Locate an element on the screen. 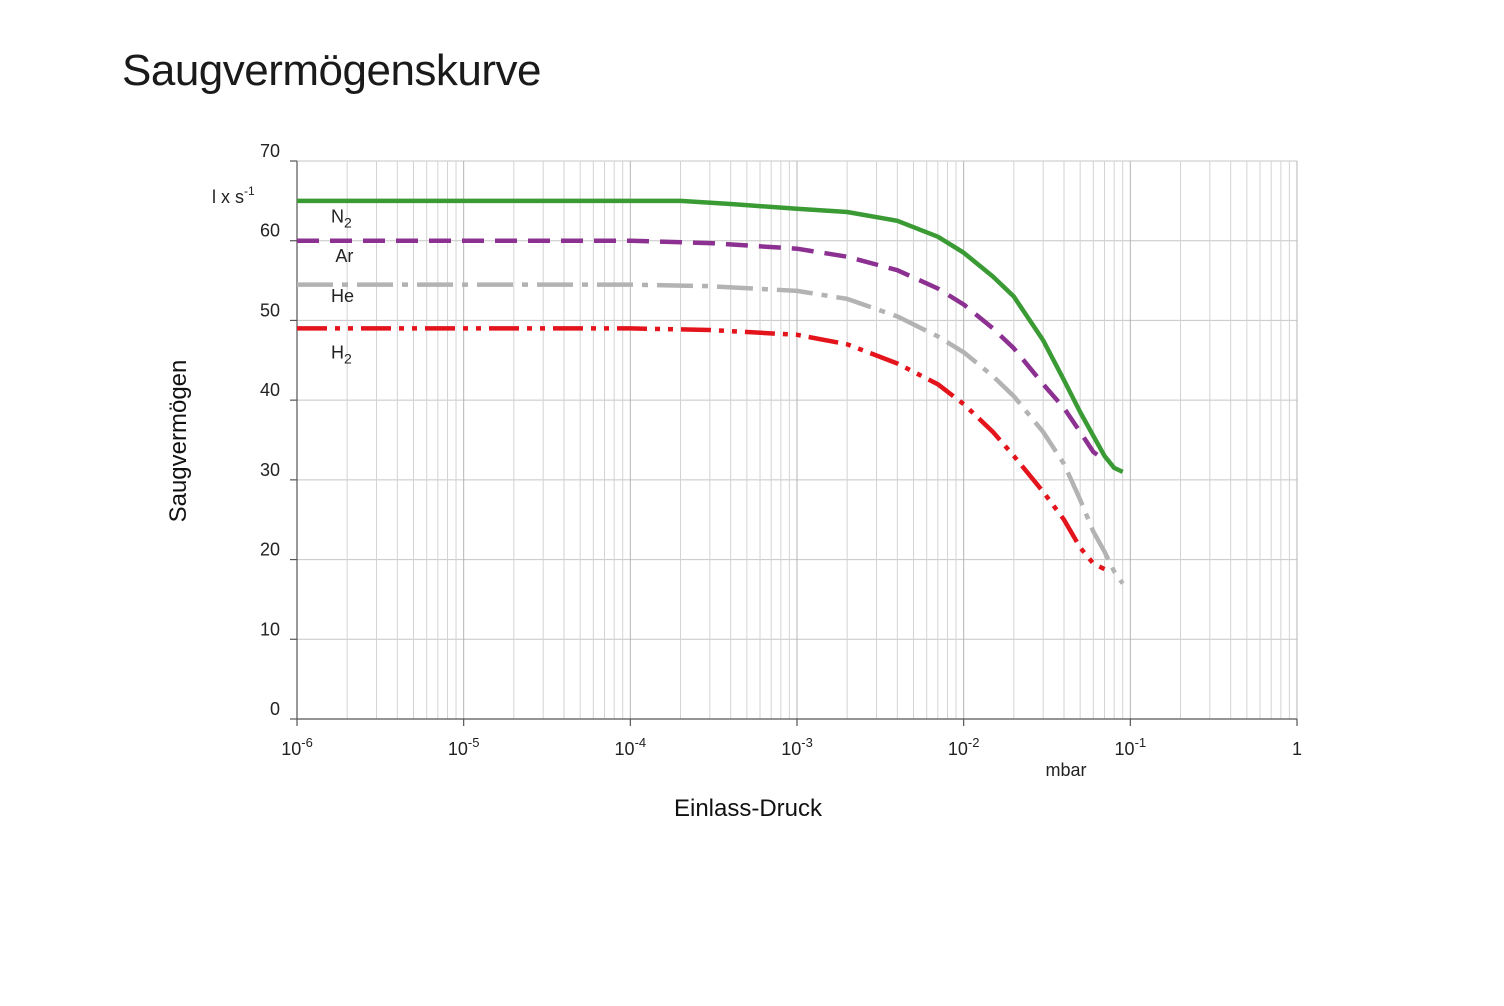 The image size is (1504, 1006). series-labels: N2 Ar He H2 is located at coordinates (342, 286).